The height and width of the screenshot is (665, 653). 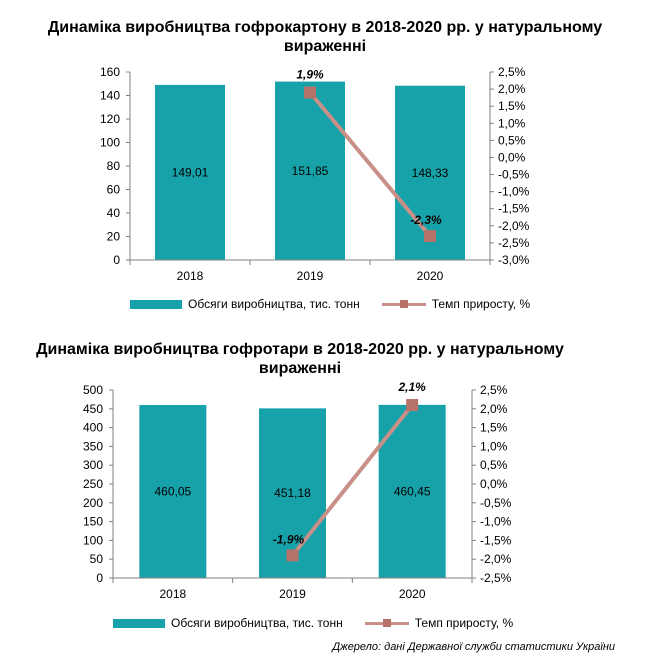 What do you see at coordinates (292, 493) in the screenshot?
I see `bar-value-label: 451,18` at bounding box center [292, 493].